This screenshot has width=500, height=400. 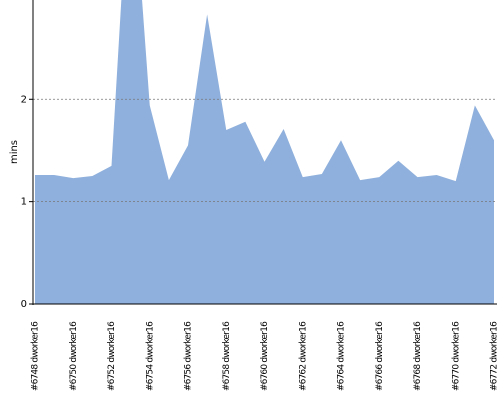 I want to click on x-tick-label: #6758 dworker16, so click(x=227, y=356).